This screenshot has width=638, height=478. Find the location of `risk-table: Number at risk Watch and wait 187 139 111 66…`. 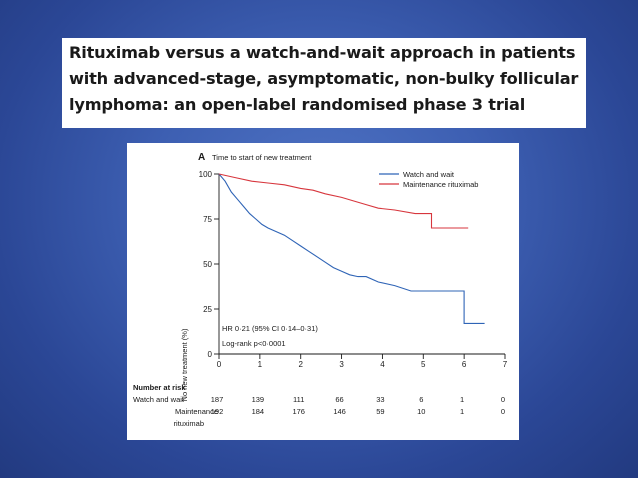

risk-table: Number at risk Watch and wait 187 139 111 66… is located at coordinates (319, 405).